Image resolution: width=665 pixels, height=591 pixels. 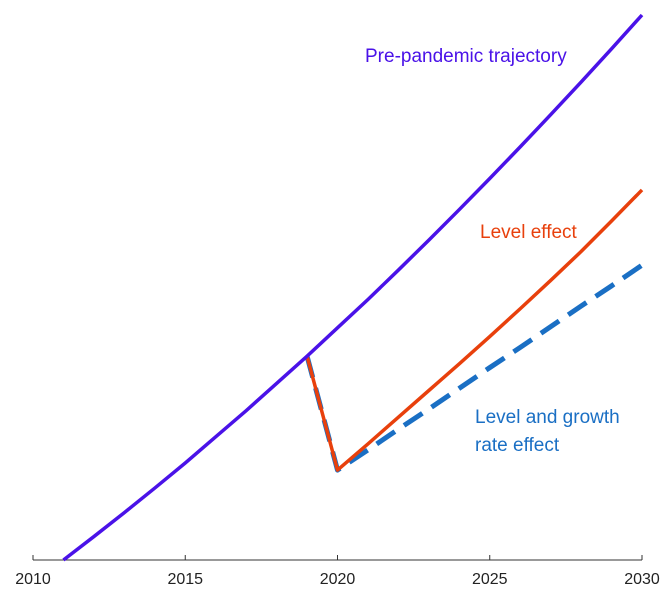 What do you see at coordinates (490, 579) in the screenshot?
I see `x-tick-label: 2025` at bounding box center [490, 579].